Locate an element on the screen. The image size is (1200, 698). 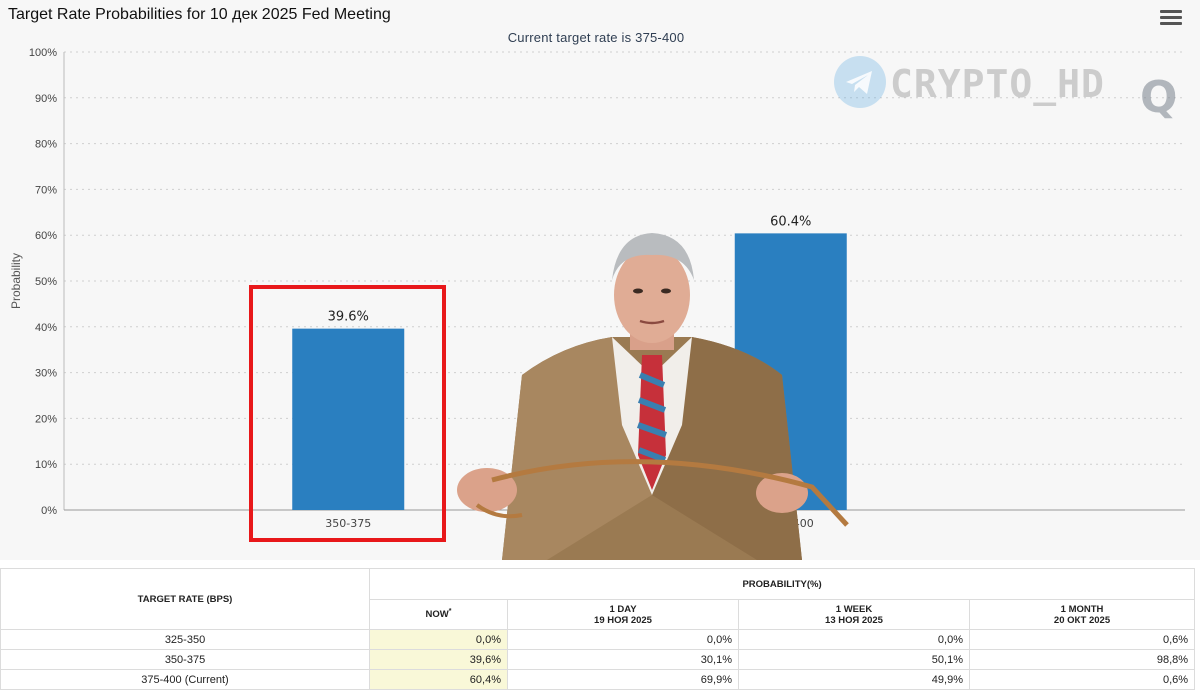
one-day-value-cell: 30,1% is located at coordinates (623, 659).